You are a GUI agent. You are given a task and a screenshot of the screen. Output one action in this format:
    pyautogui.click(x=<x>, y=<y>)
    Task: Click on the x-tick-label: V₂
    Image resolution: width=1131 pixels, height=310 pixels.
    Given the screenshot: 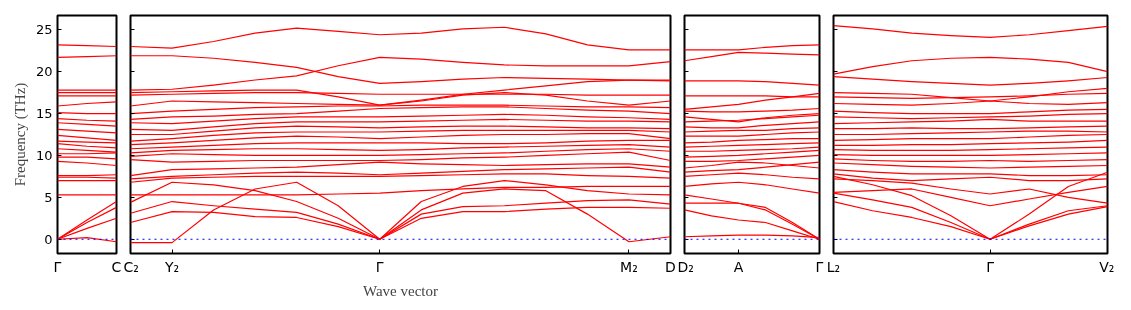 What is the action you would take?
    pyautogui.click(x=1107, y=266)
    